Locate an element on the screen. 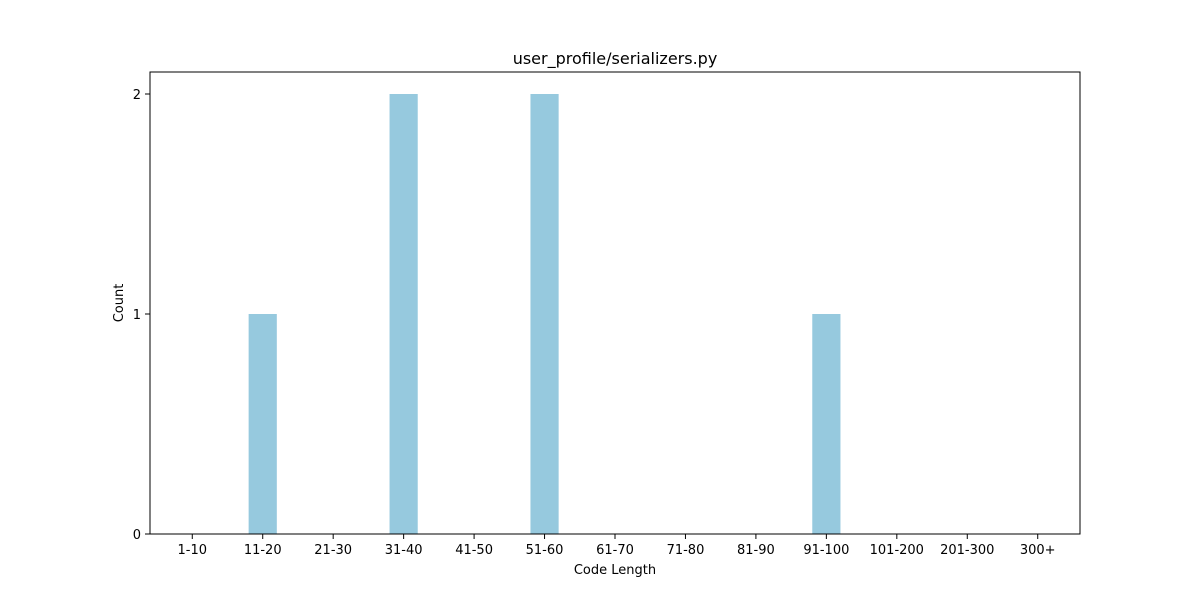  x-tick-label: 11-20 is located at coordinates (263, 550).